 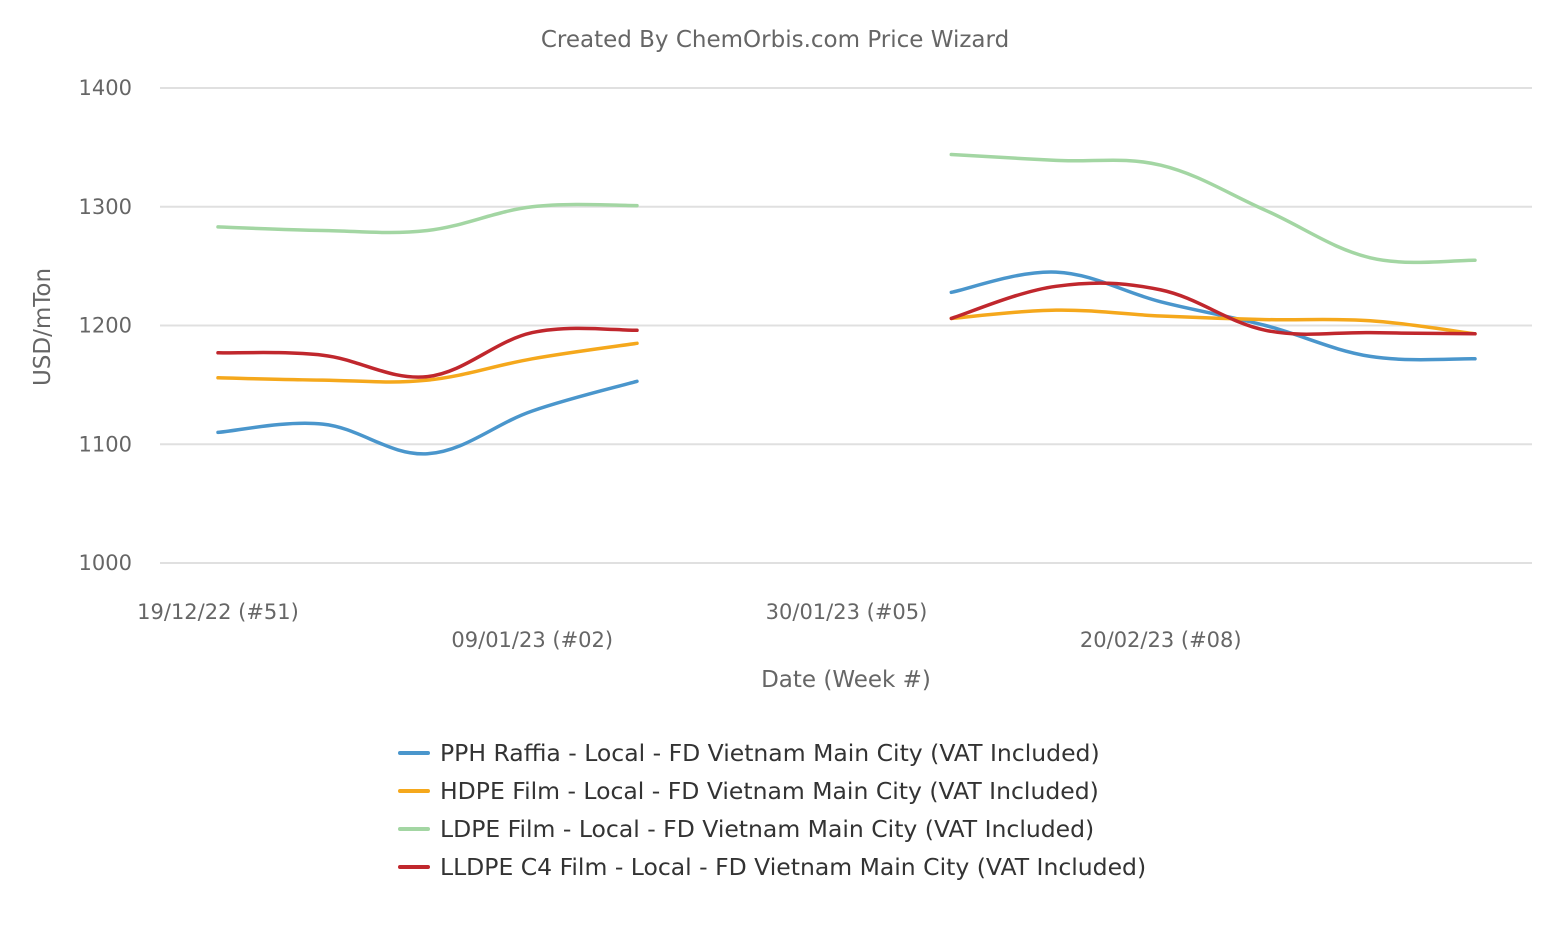 What do you see at coordinates (775, 40) in the screenshot?
I see `chart-title: Created By ChemOrbis.com Price Wizard` at bounding box center [775, 40].